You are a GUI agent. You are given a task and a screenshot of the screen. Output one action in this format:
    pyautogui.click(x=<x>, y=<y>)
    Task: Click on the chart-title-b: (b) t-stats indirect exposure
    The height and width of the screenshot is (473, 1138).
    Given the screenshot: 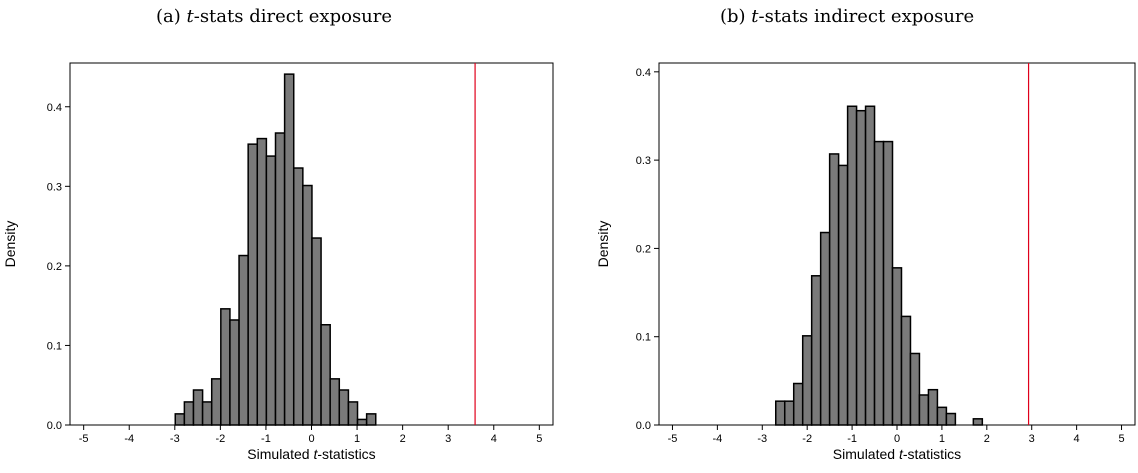 What is the action you would take?
    pyautogui.click(x=847, y=16)
    